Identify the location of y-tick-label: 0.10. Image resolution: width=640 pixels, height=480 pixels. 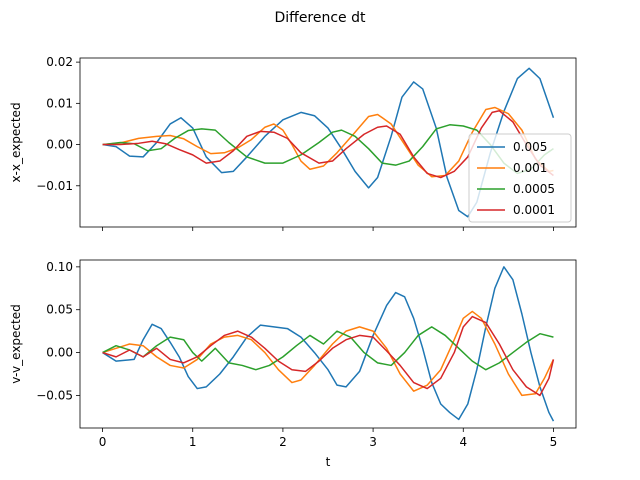
(59, 267).